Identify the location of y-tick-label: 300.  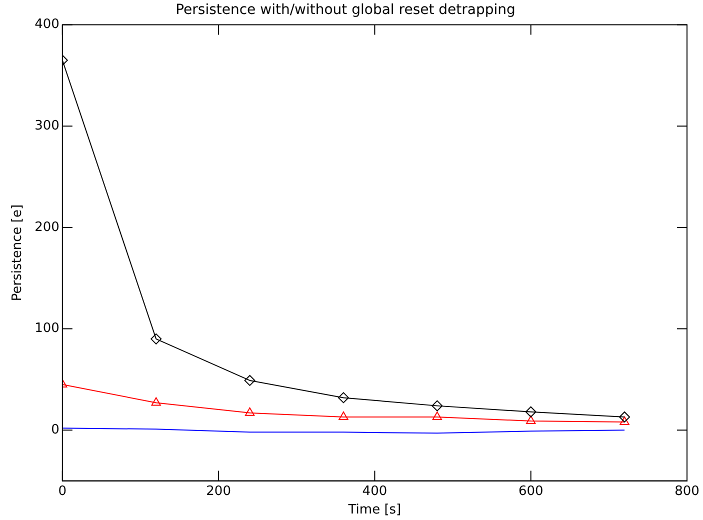
(47, 126).